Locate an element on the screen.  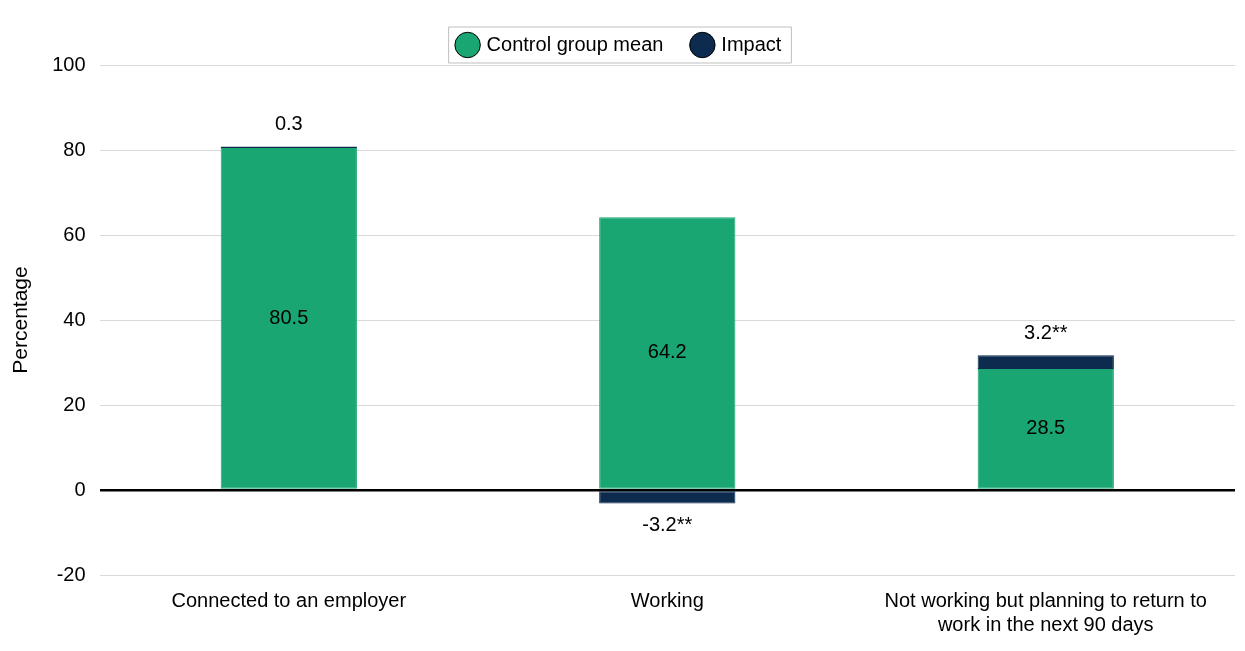
legend-label: Impact is located at coordinates (751, 43).